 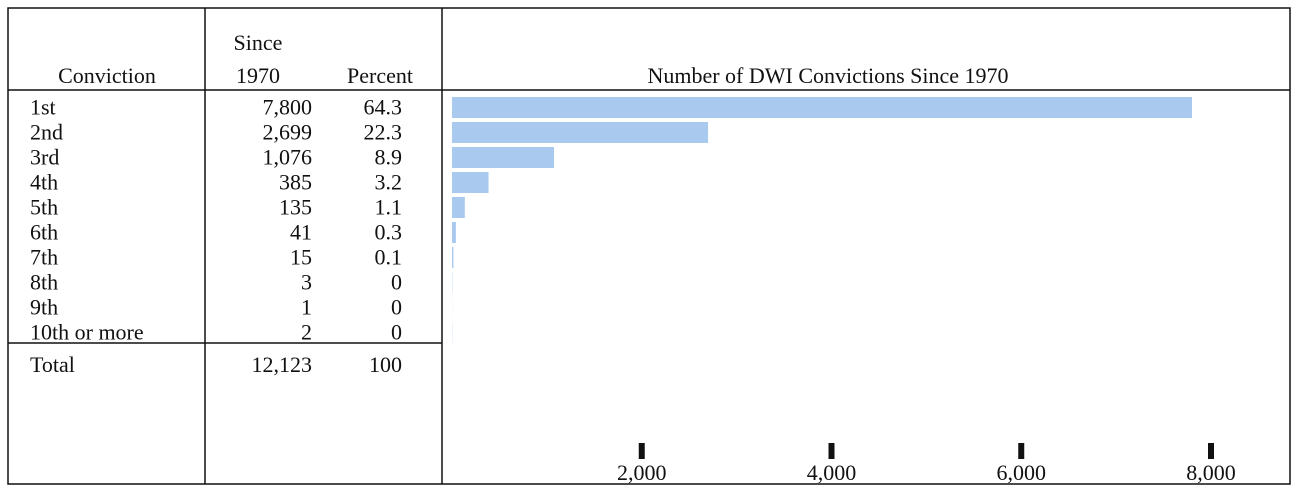 What do you see at coordinates (301, 257) in the screenshot?
I see `count: 15` at bounding box center [301, 257].